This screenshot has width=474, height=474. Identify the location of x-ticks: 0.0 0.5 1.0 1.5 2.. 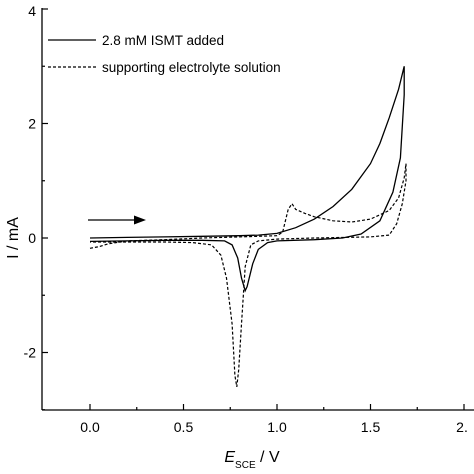
(274, 419).